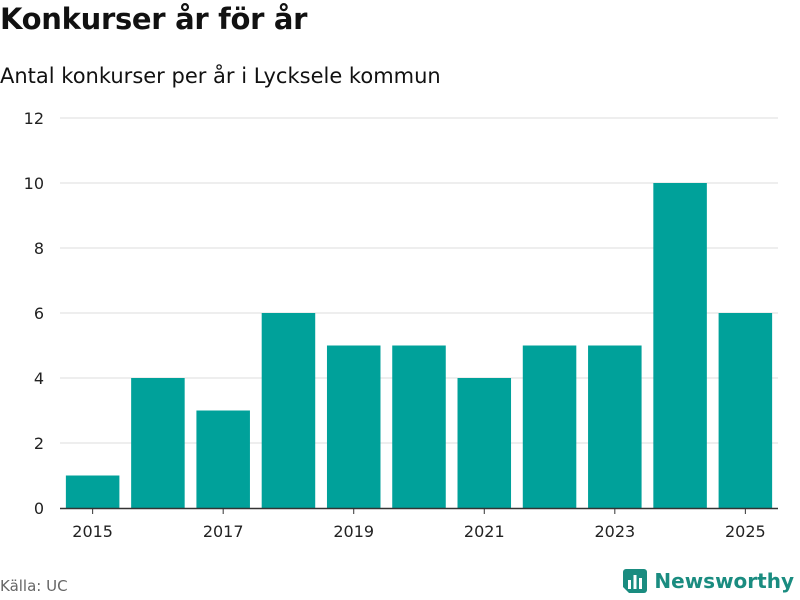 This screenshot has width=800, height=600. I want to click on y-tick-label: 12, so click(34, 118).